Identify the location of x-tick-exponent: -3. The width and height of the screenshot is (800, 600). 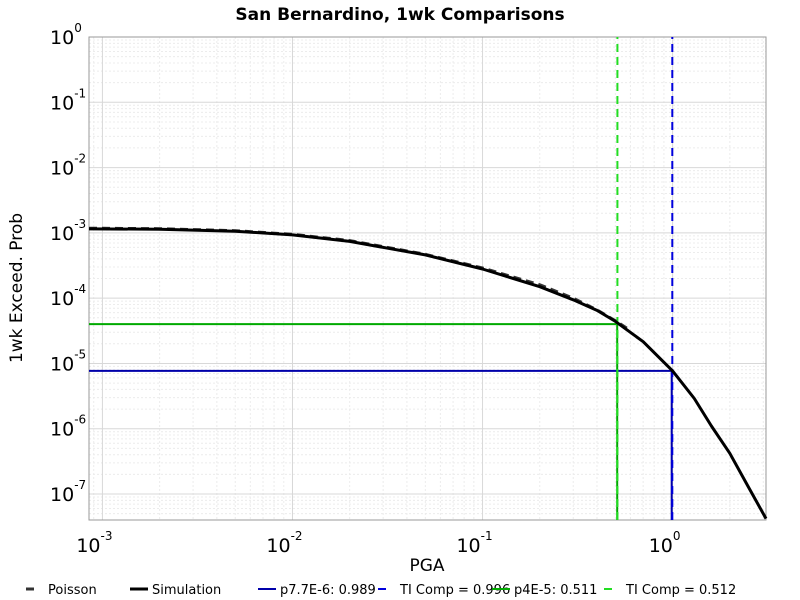
(107, 536).